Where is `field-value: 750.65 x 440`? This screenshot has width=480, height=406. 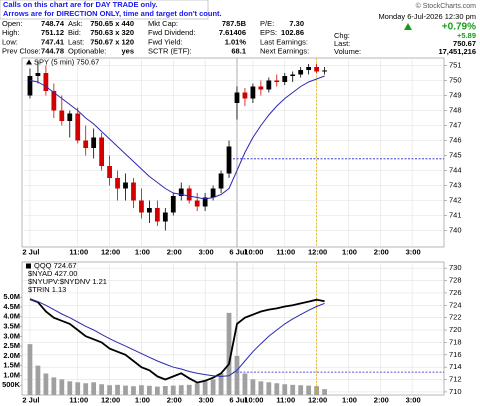 field-value: 750.65 x 440 is located at coordinates (112, 23).